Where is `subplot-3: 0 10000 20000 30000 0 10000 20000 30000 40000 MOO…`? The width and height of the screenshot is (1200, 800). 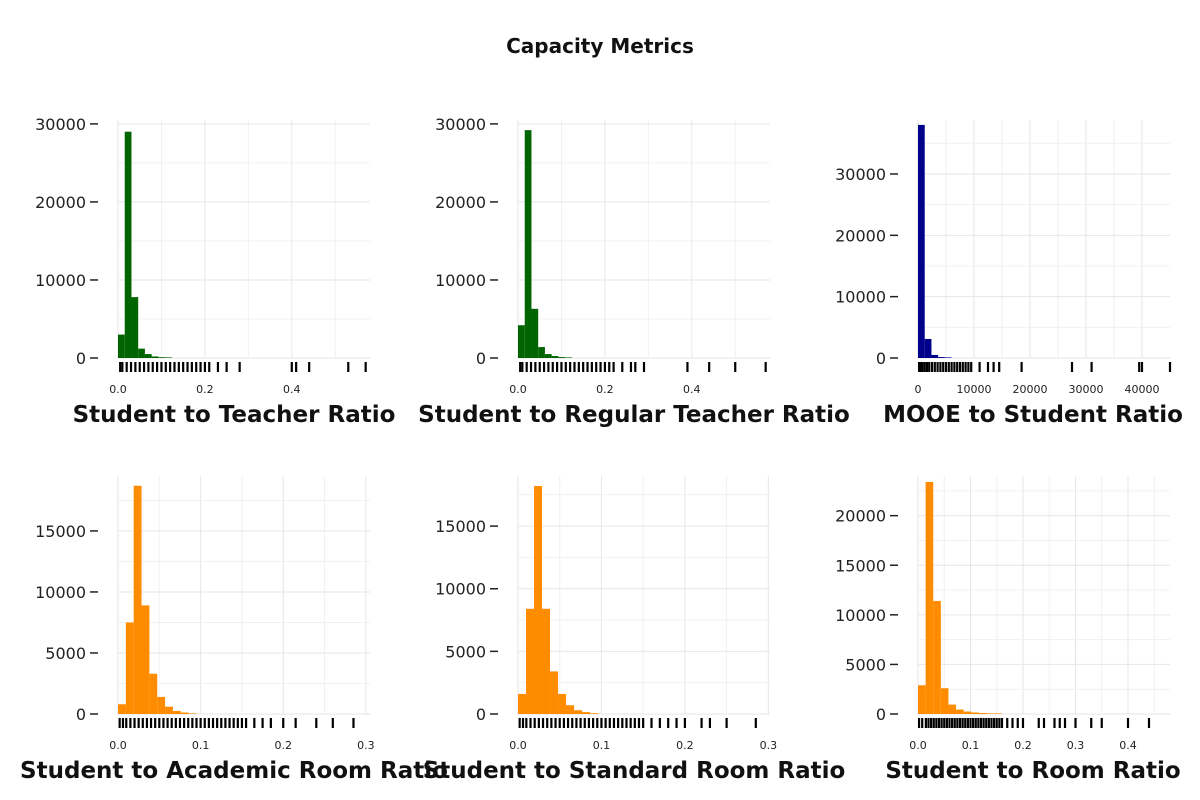
subplot-3: 0 10000 20000 30000 0 10000 20000 30000 40000 MOO… is located at coordinates (1009, 274).